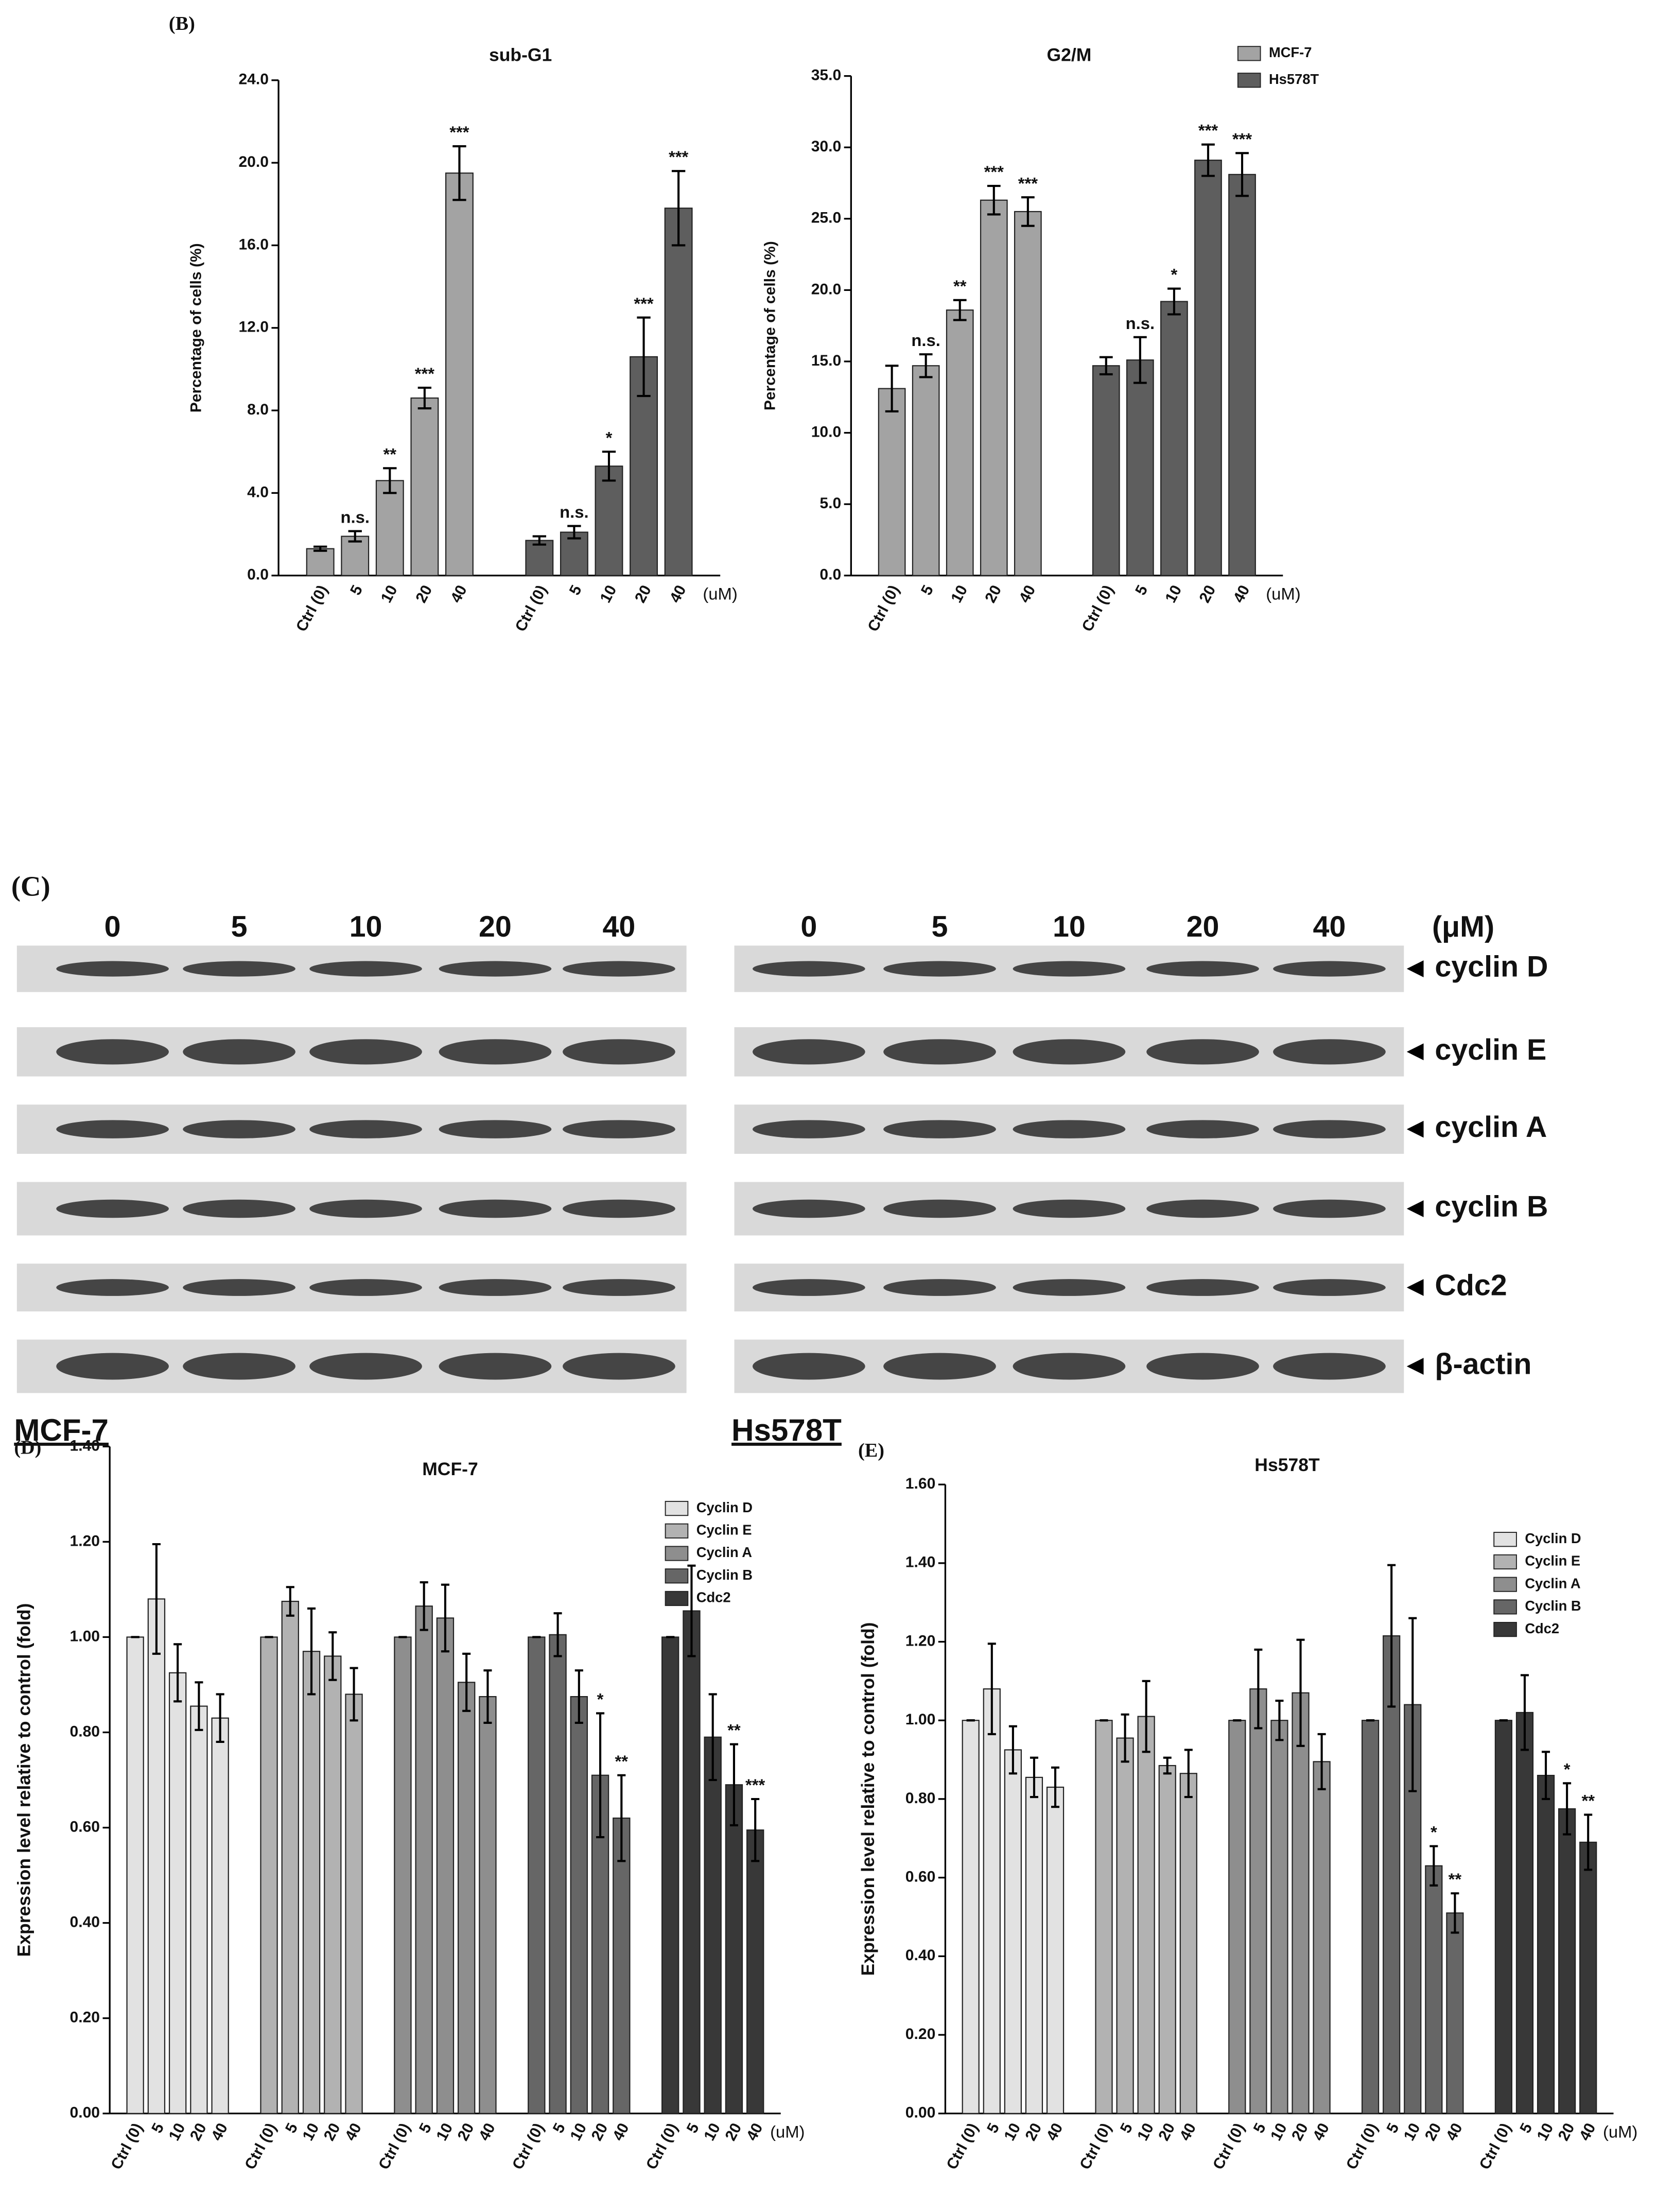 This screenshot has width=1674, height=2212. Describe the element at coordinates (253, 327) in the screenshot. I see `y-tick-label: 12.0` at that location.